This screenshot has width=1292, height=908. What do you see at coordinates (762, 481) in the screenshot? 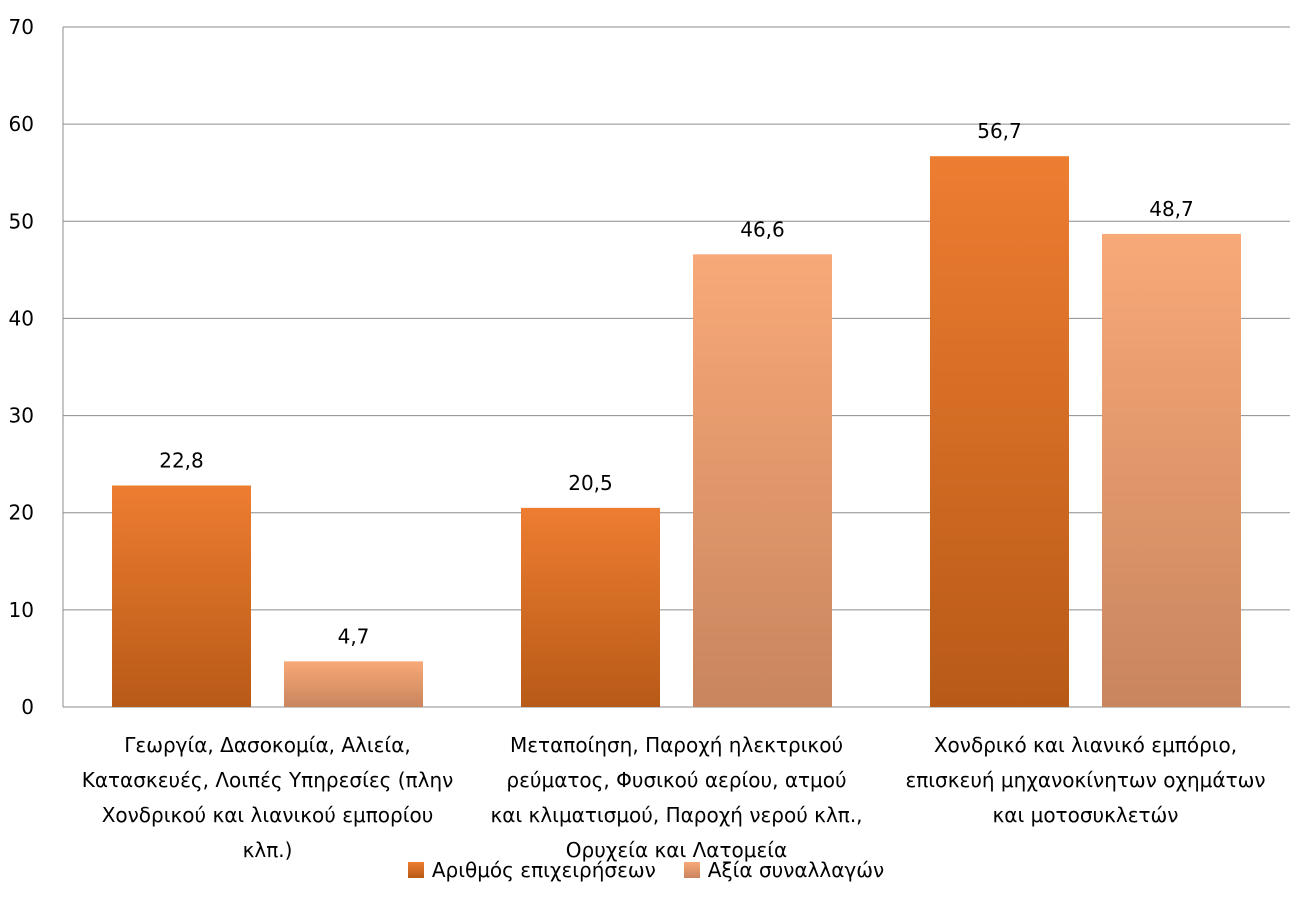
I see `bar-series1-cat1` at bounding box center [762, 481].